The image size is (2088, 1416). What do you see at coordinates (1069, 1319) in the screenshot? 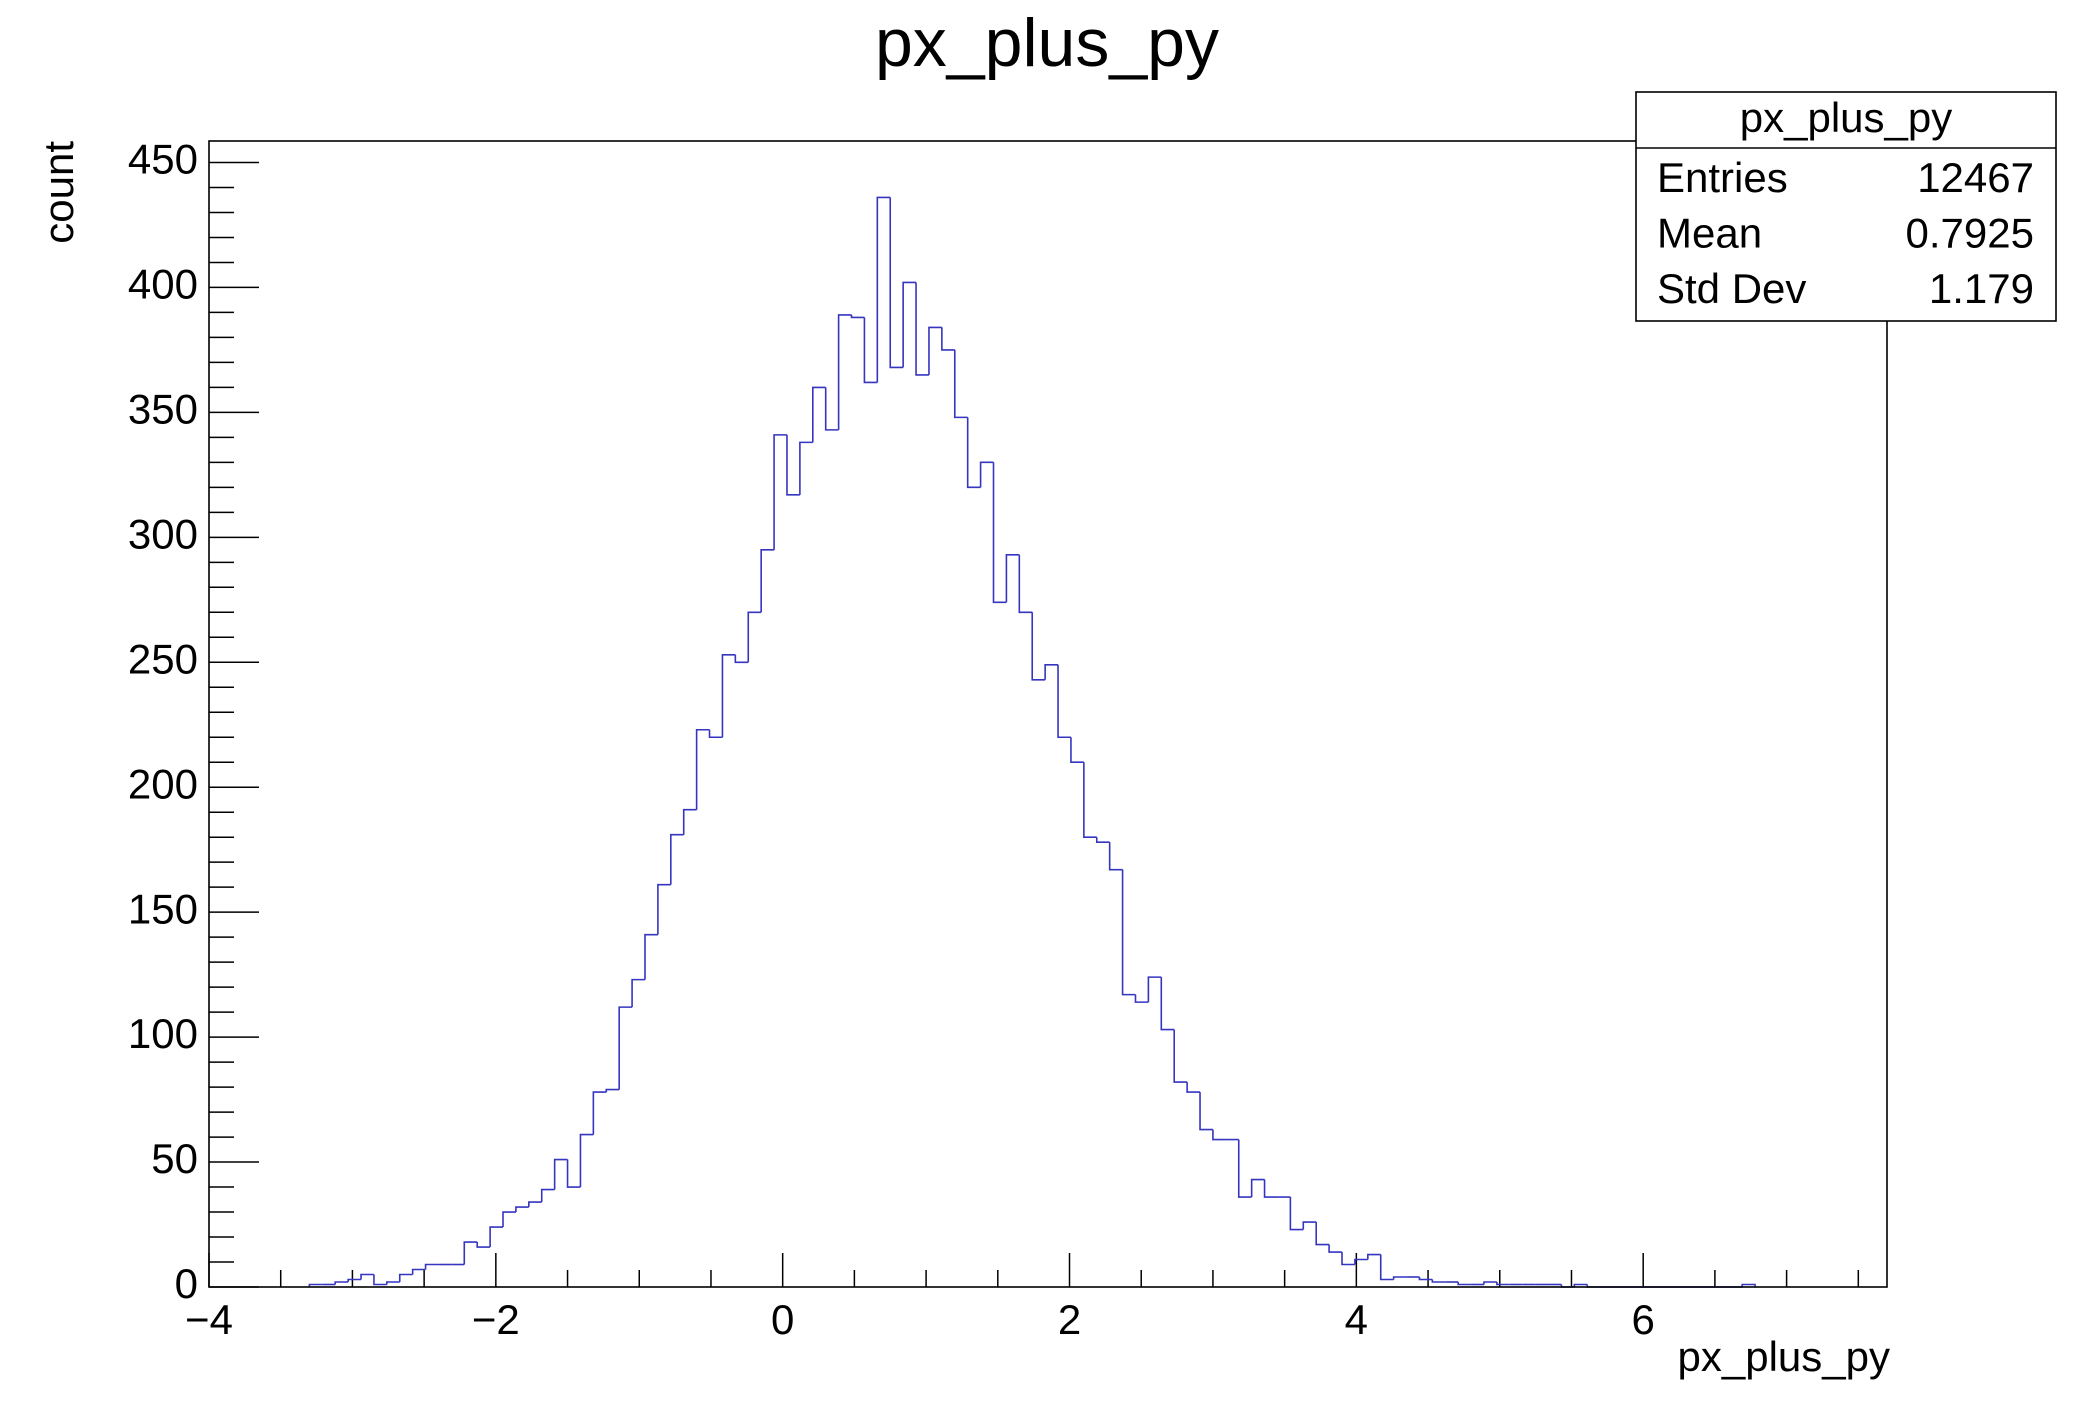
I see `x-tick-label: 2` at bounding box center [1069, 1319].